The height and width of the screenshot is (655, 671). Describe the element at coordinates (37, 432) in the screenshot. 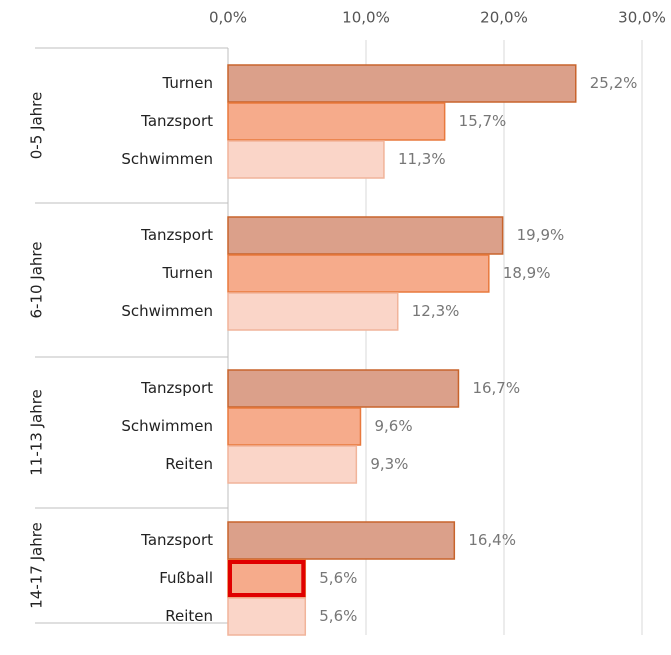

I see `group-label: 11-13 Jahre` at that location.